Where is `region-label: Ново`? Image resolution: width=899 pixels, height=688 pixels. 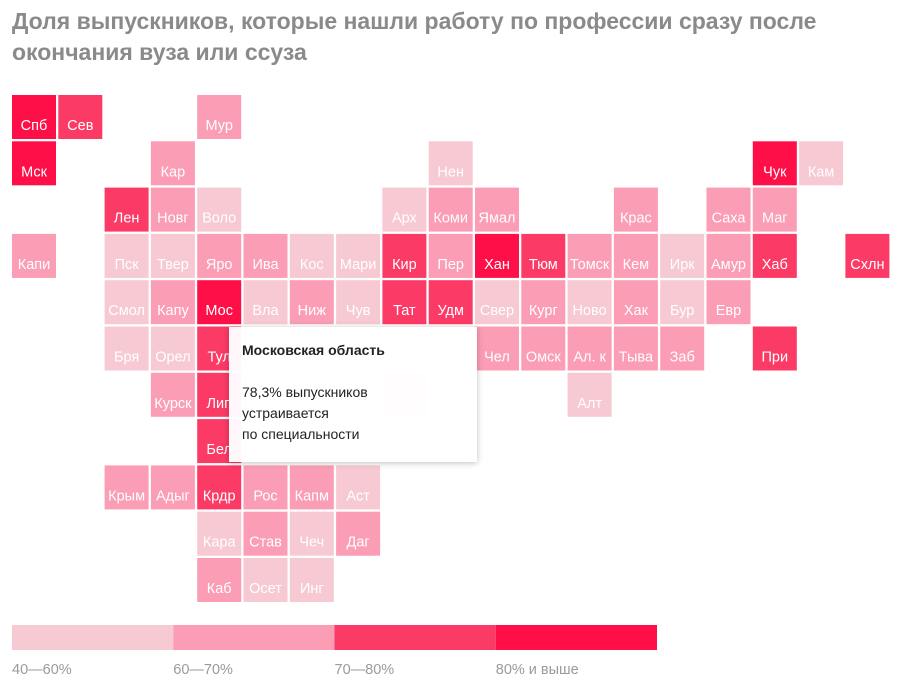 region-label: Ново is located at coordinates (590, 311).